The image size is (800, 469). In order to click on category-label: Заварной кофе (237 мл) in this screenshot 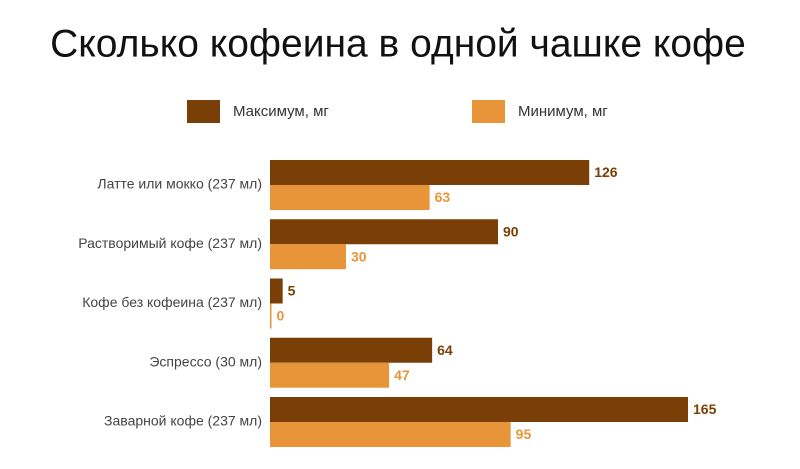, I will do `click(183, 421)`.